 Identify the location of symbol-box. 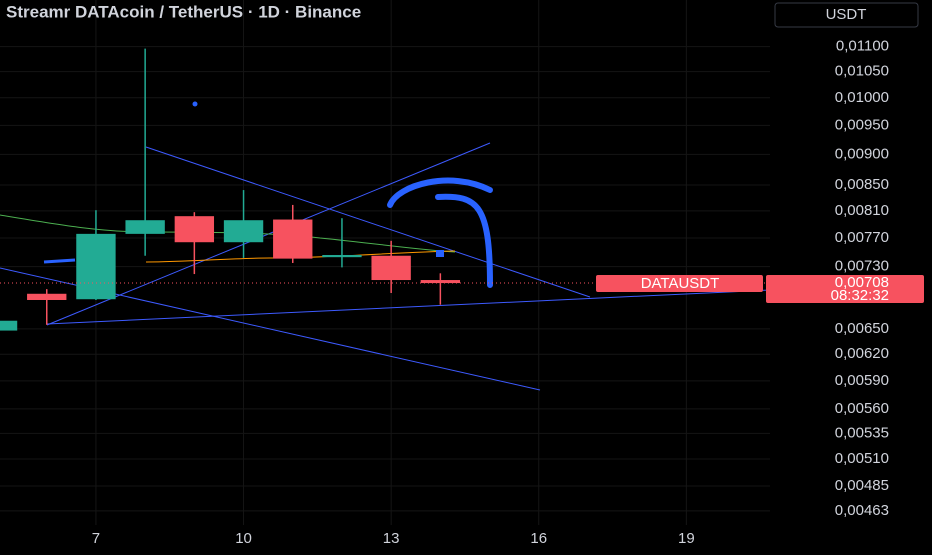
(679, 284).